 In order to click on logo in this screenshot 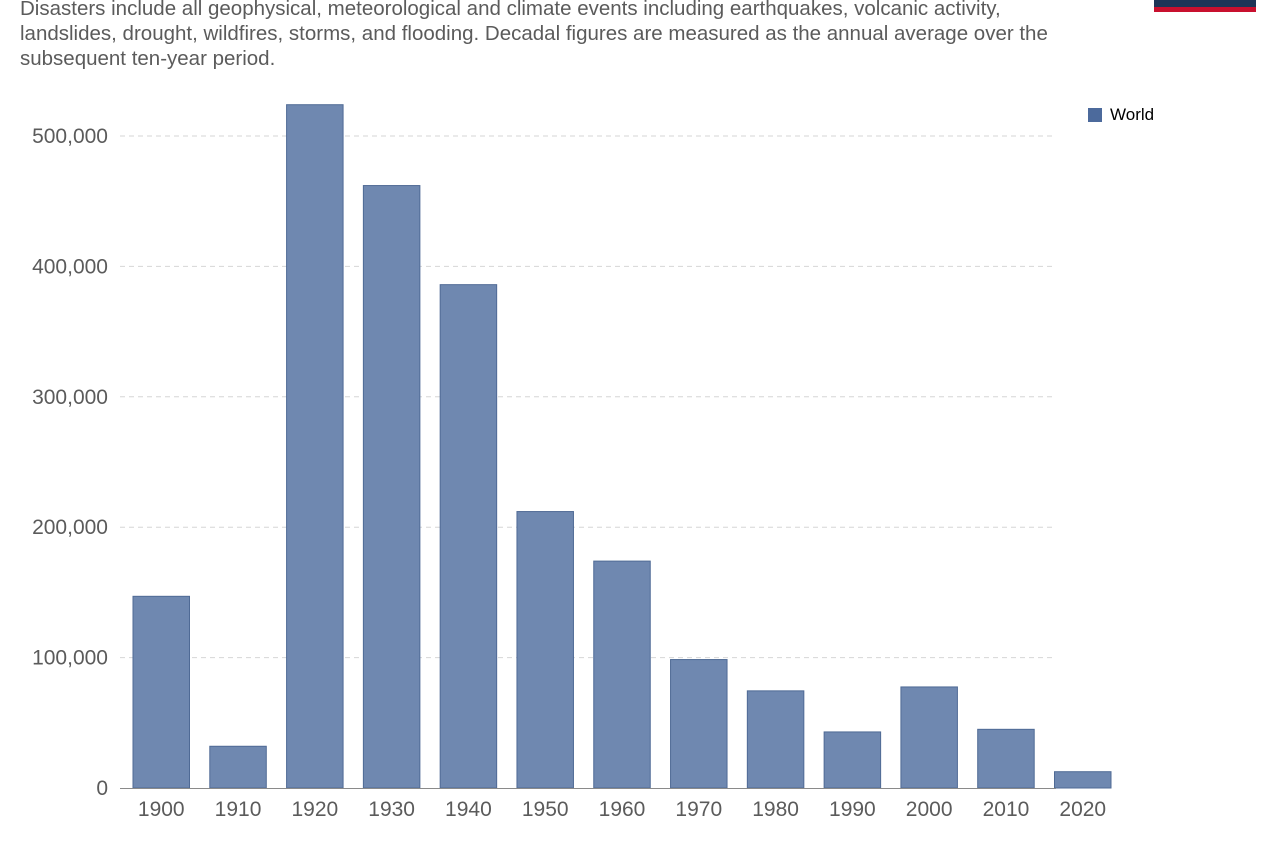, I will do `click(1205, 6)`.